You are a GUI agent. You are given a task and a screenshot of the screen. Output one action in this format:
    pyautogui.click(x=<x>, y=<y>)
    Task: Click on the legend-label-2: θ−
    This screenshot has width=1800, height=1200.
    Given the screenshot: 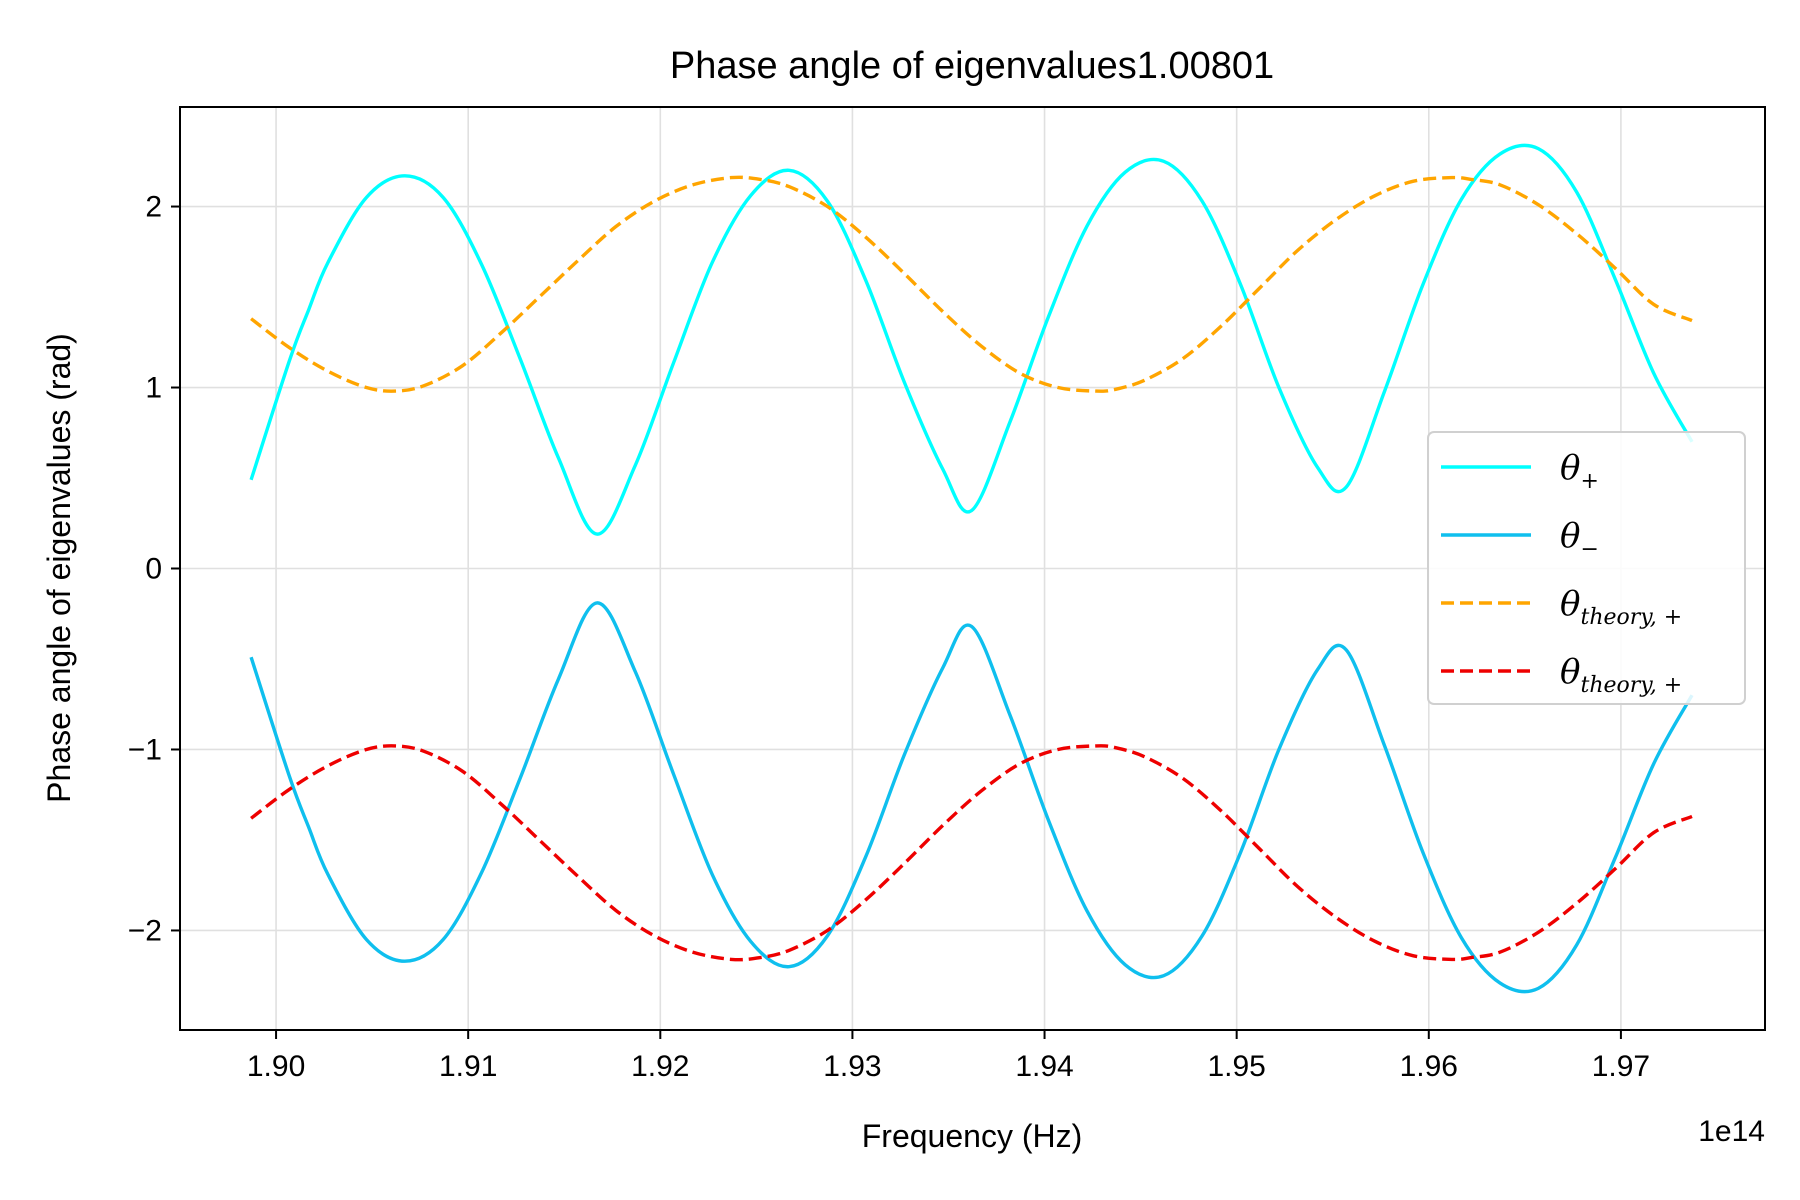 What is the action you would take?
    pyautogui.click(x=1579, y=539)
    